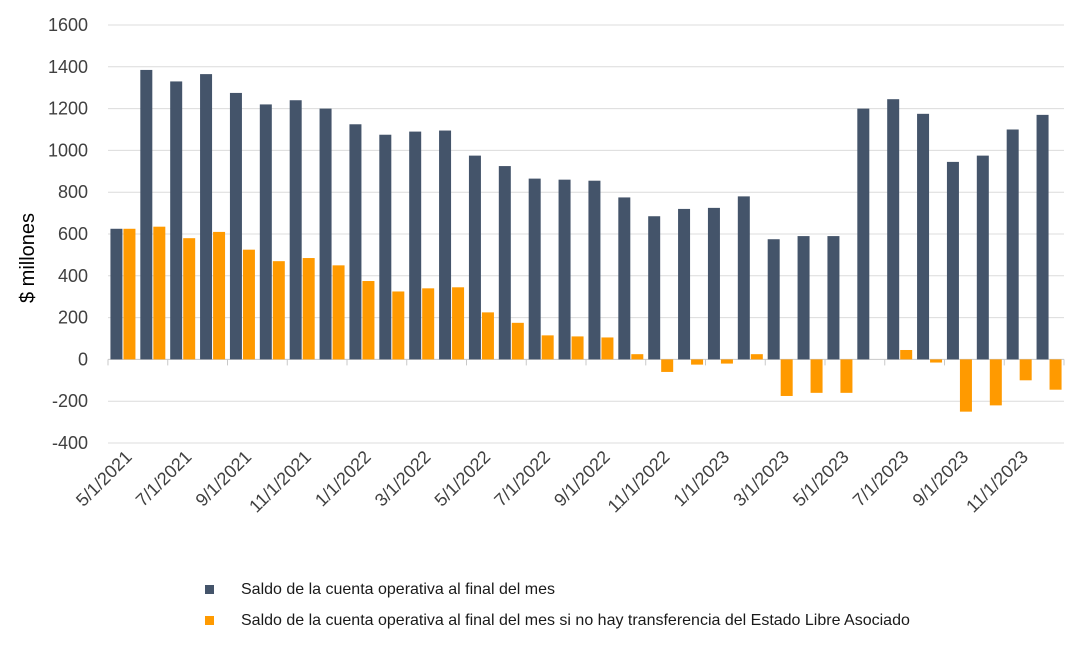 This screenshot has height=653, width=1090. Describe the element at coordinates (343, 479) in the screenshot. I see `x-tick-label: 1/1/2022` at that location.